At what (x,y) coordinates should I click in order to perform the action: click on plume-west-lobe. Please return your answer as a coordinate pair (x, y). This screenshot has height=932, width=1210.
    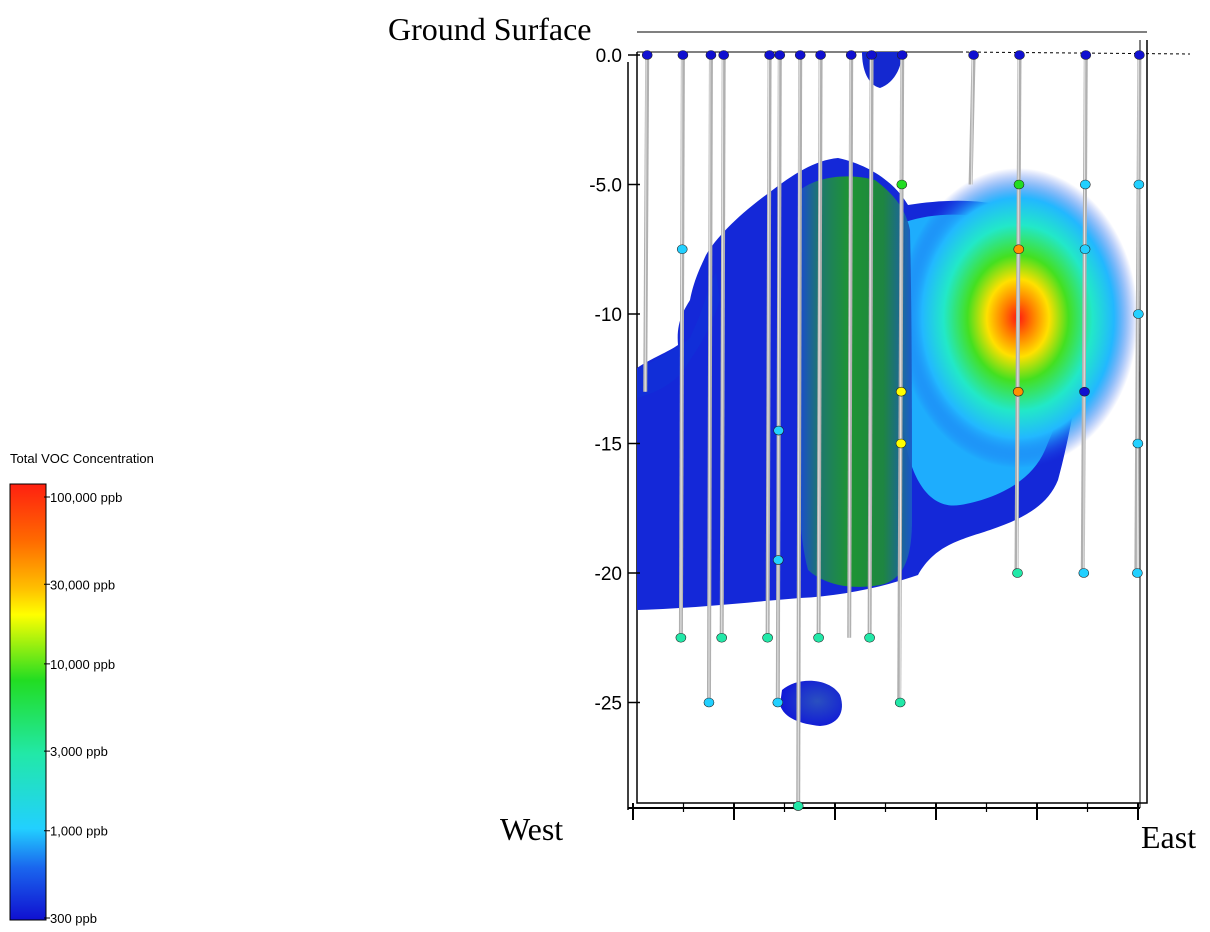
    Looking at the image, I should click on (678, 335).